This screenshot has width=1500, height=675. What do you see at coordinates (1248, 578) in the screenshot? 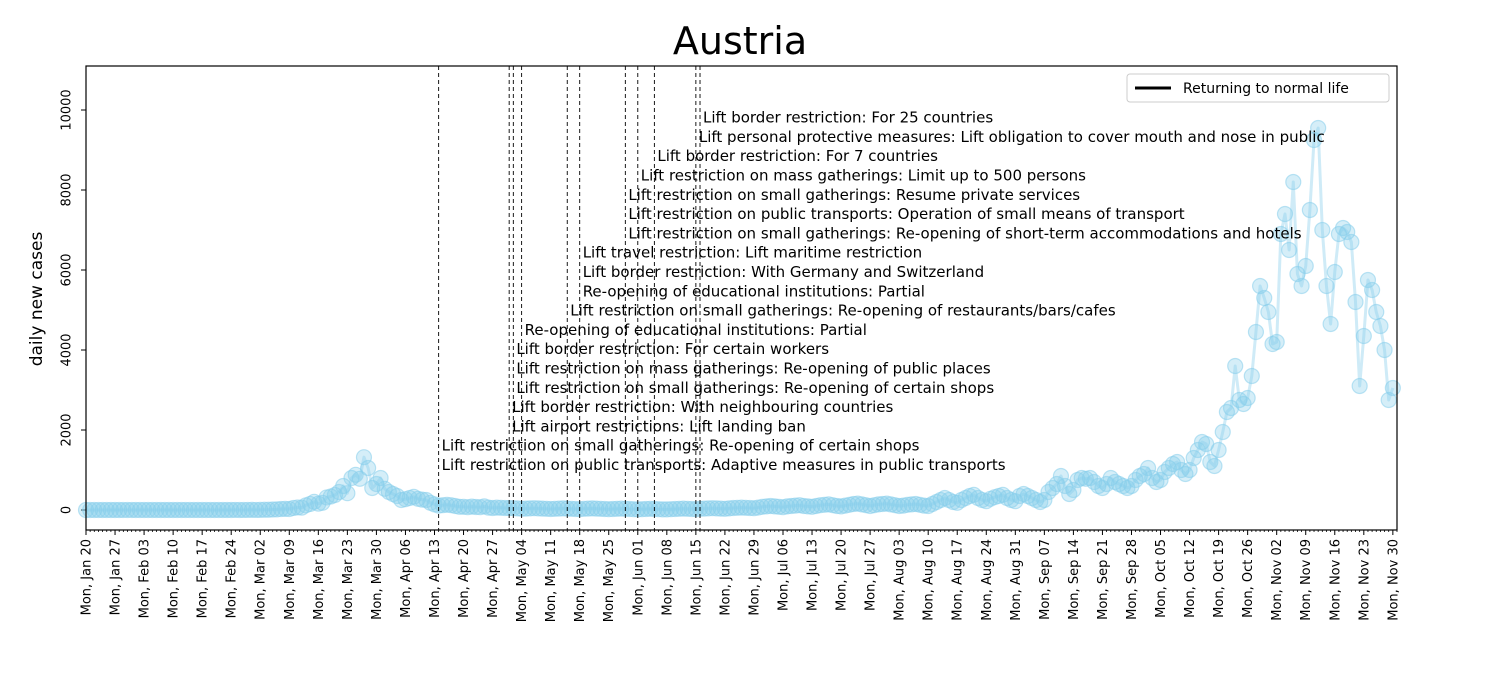
I see `x-tick-label: Mon, Oct 26` at bounding box center [1248, 578].